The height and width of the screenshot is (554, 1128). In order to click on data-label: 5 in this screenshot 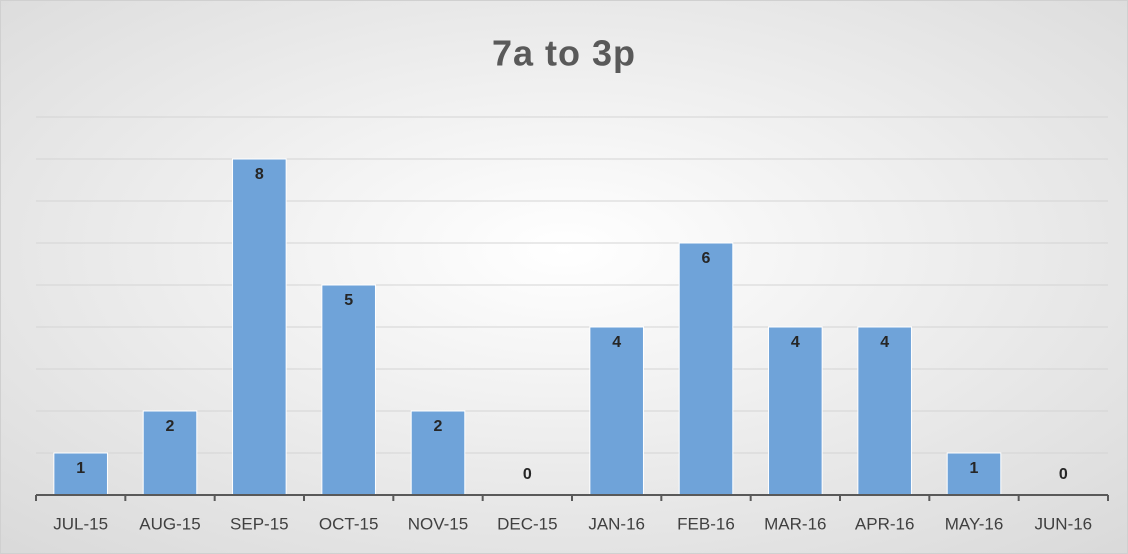, I will do `click(348, 300)`.